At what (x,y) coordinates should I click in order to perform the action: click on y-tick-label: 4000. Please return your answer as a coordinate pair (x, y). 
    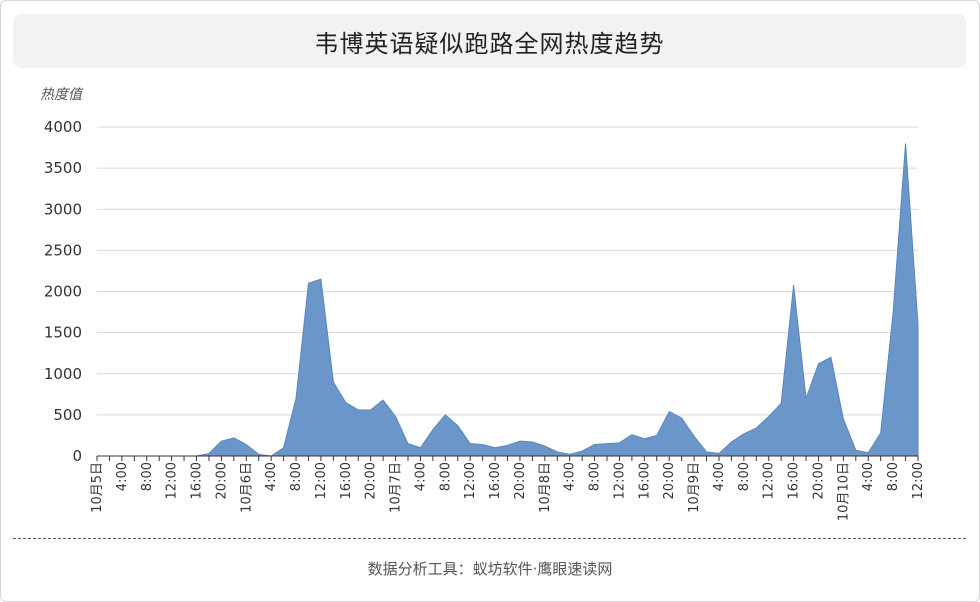
    Looking at the image, I should click on (63, 127).